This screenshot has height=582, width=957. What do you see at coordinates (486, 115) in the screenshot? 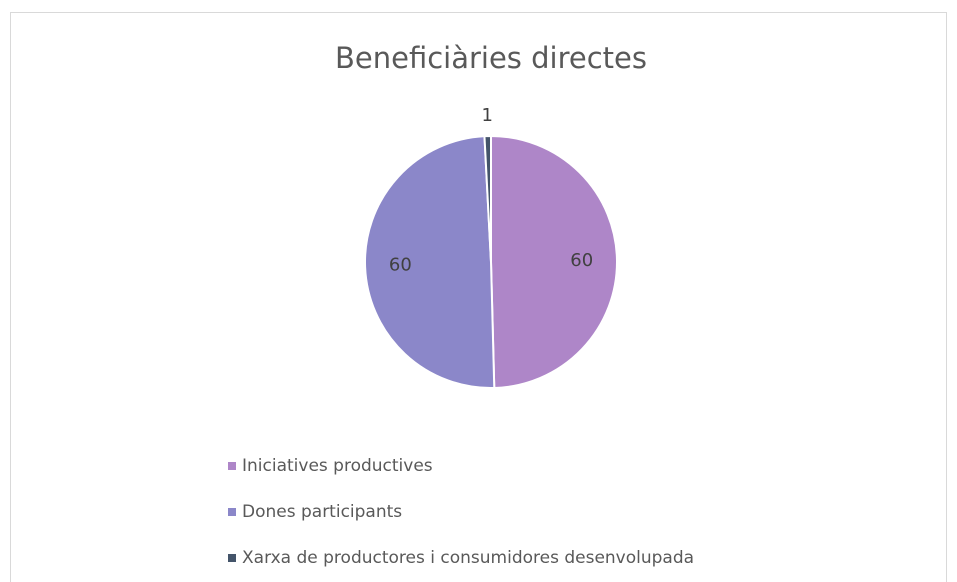
I see `data-label: 1` at bounding box center [486, 115].